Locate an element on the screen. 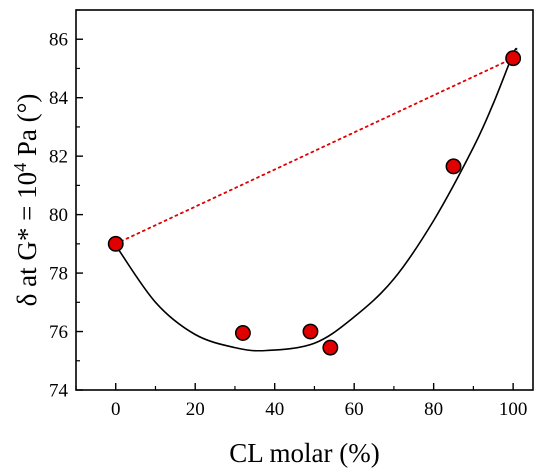  x-tick-label: 60 is located at coordinates (354, 409).